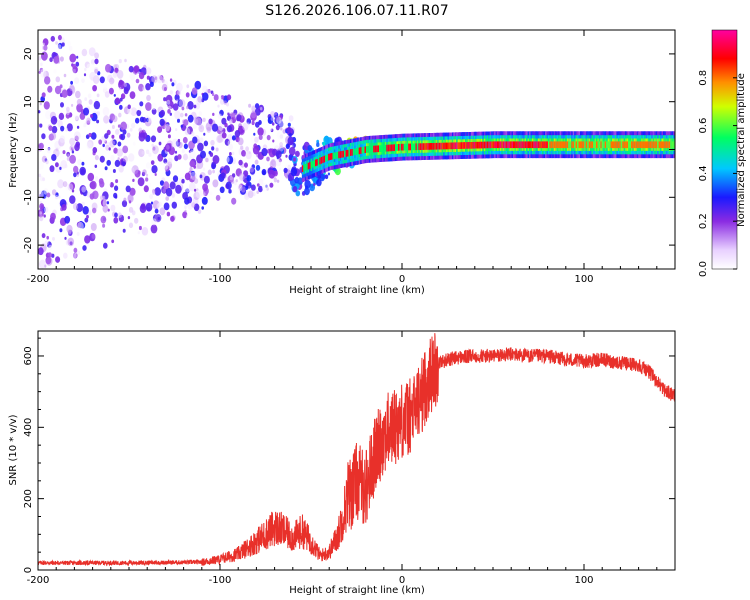 Image resolution: width=750 pixels, height=600 pixels. I want to click on colorbar-tick-label: 0.2, so click(703, 221).